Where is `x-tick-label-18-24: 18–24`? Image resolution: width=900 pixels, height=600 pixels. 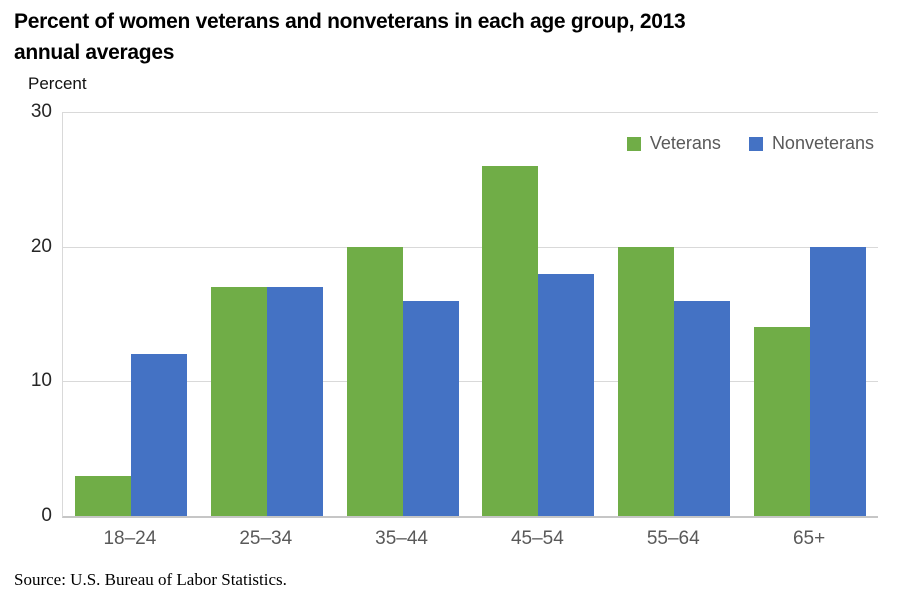 x-tick-label-18-24: 18–24 is located at coordinates (130, 538).